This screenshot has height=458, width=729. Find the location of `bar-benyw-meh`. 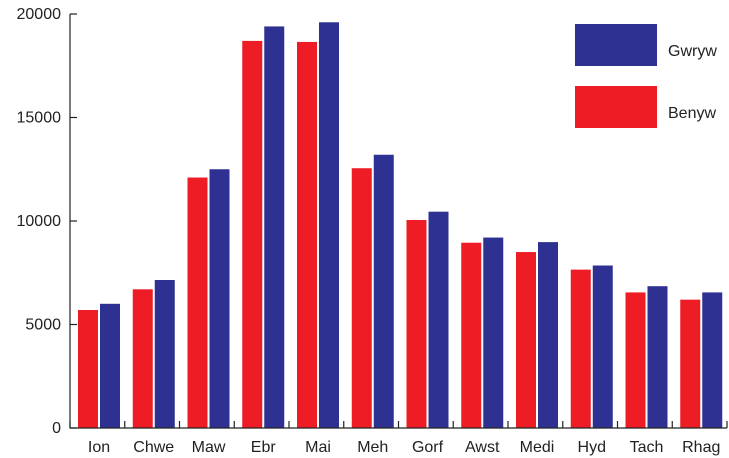

bar-benyw-meh is located at coordinates (361, 298).